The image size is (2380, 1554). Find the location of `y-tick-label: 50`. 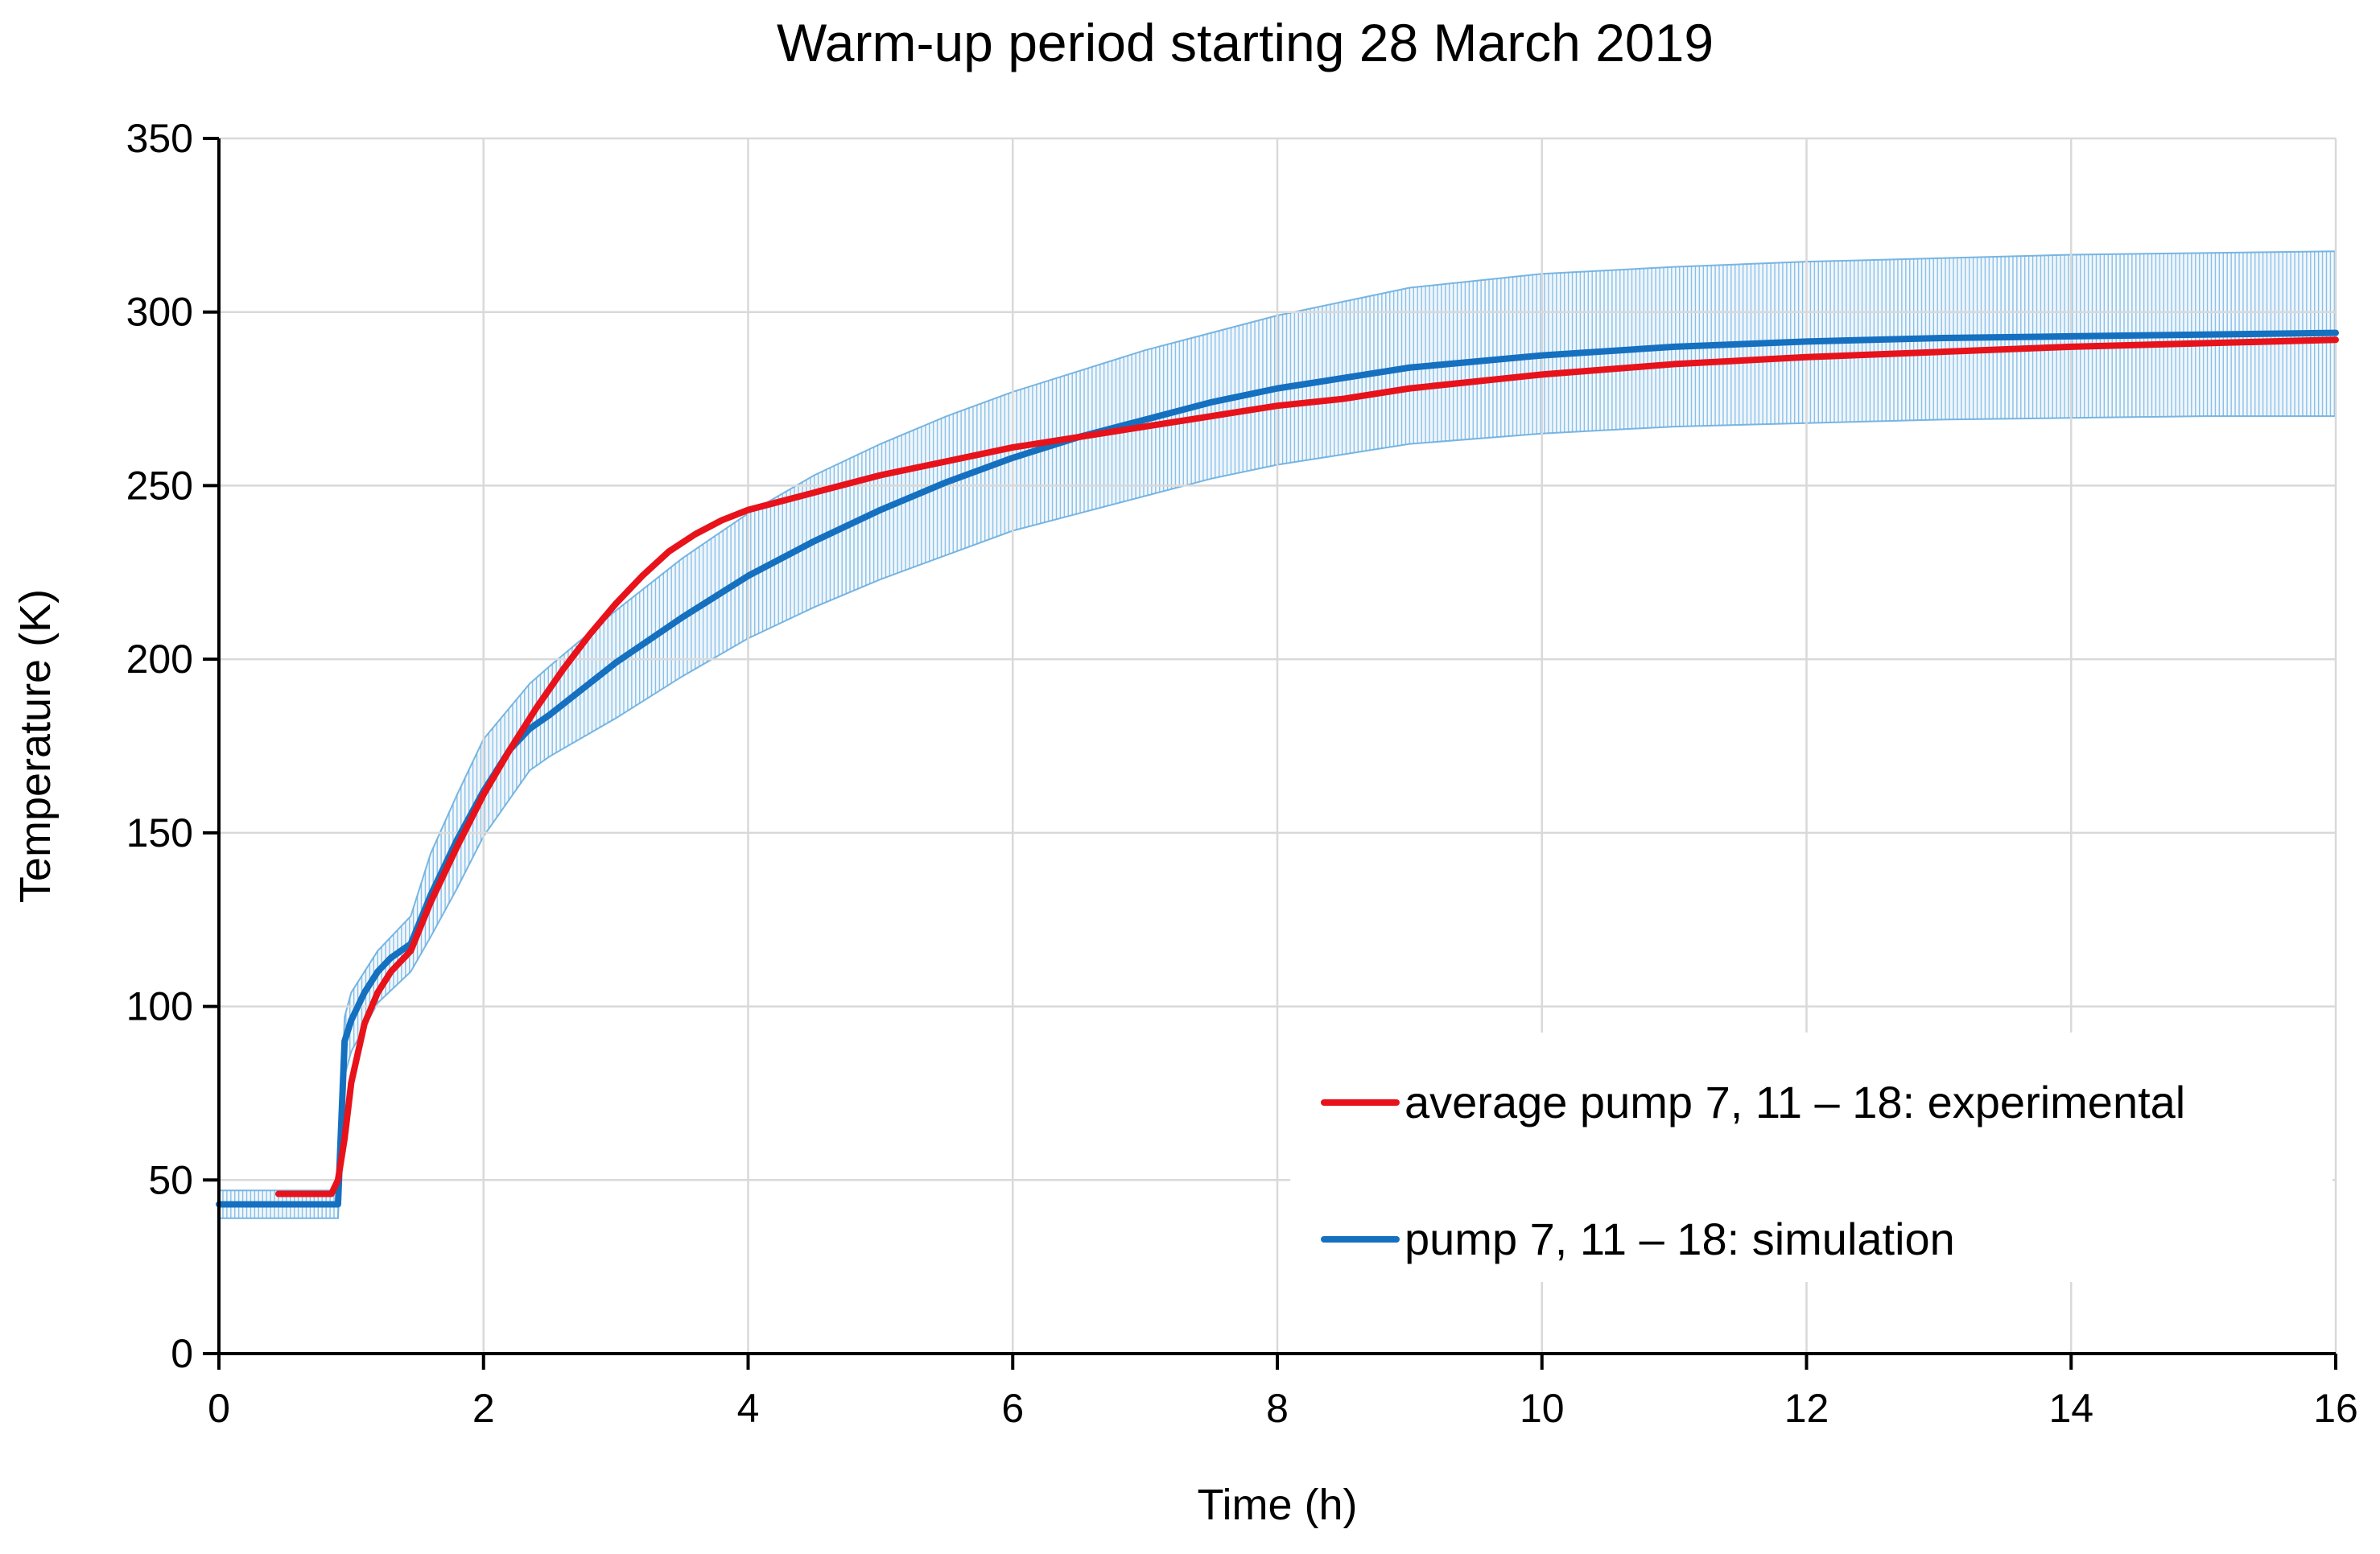

y-tick-label: 50 is located at coordinates (170, 1179).